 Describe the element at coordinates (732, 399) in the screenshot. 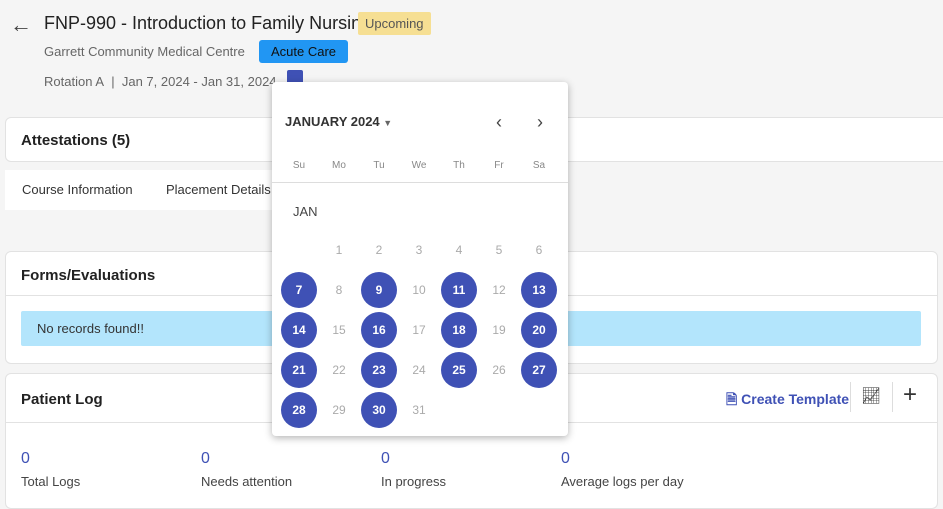

I see `document-icon: 🗎` at that location.